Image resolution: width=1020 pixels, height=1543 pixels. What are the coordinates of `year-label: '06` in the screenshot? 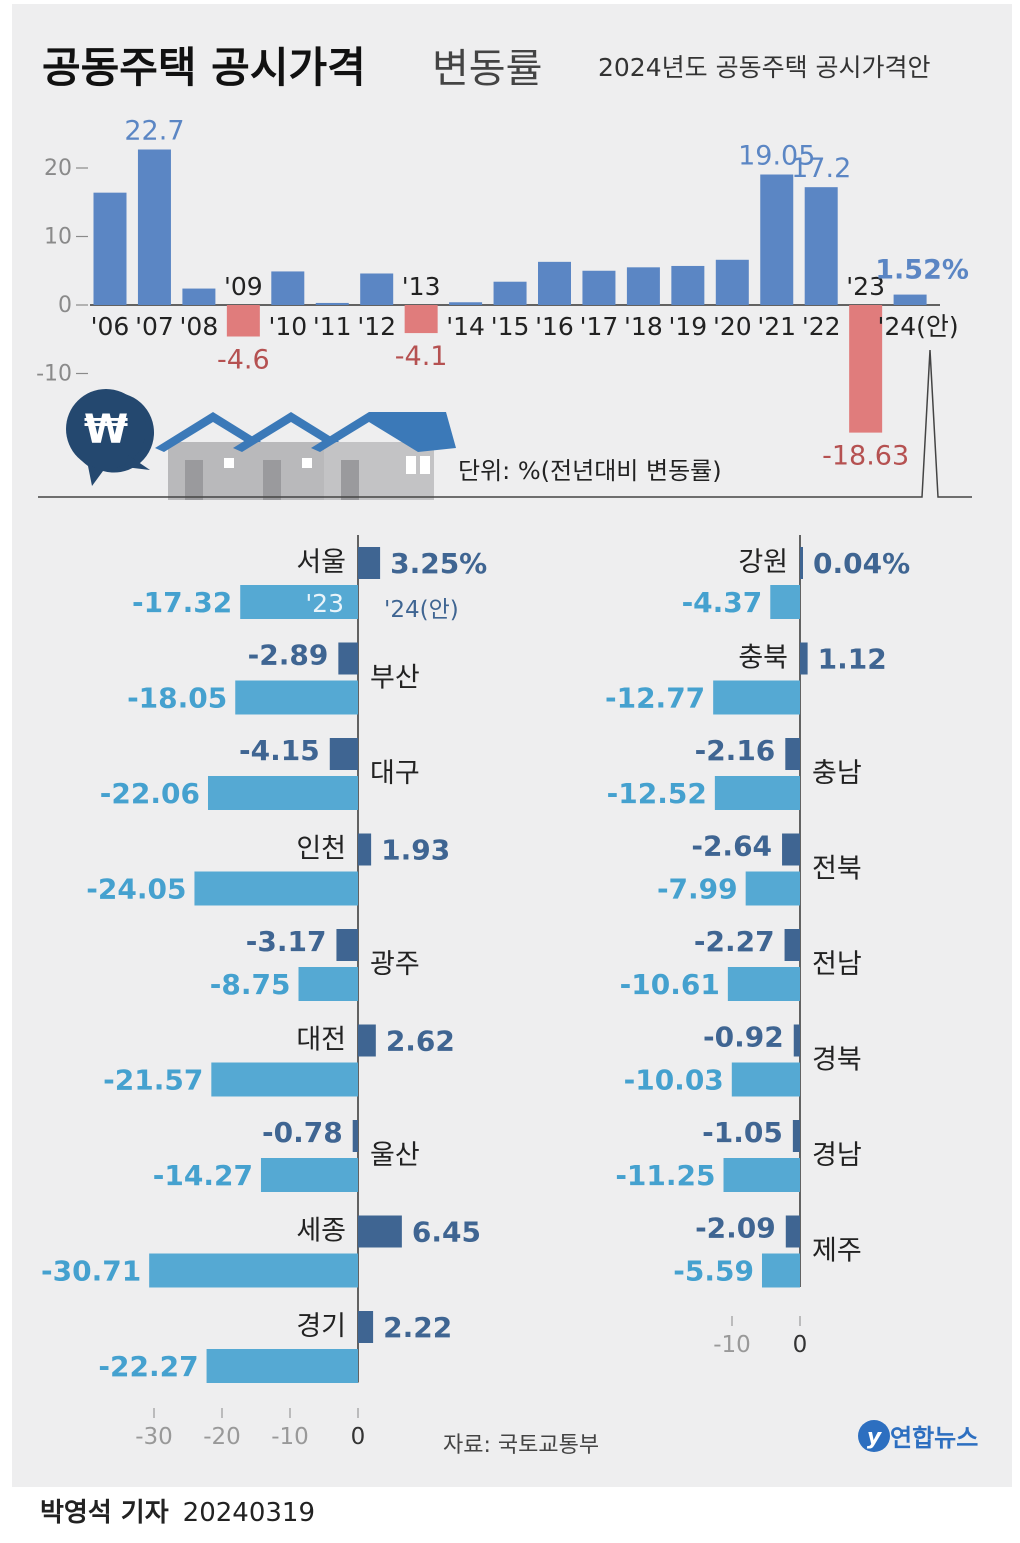 It's located at (110, 326).